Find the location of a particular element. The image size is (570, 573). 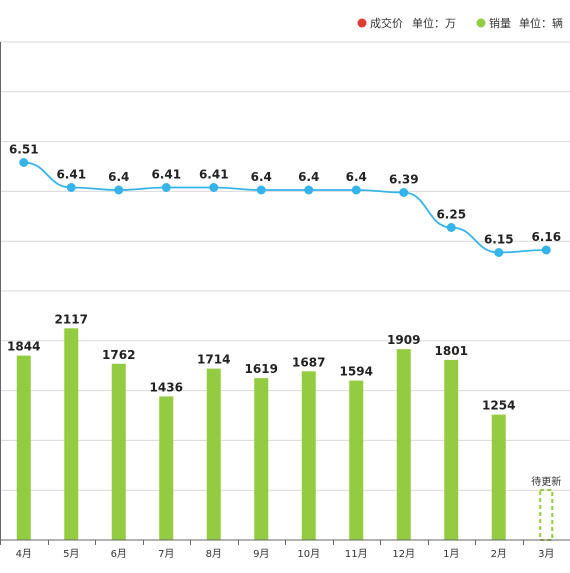

price-legend-label: 成交价 is located at coordinates (386, 23).